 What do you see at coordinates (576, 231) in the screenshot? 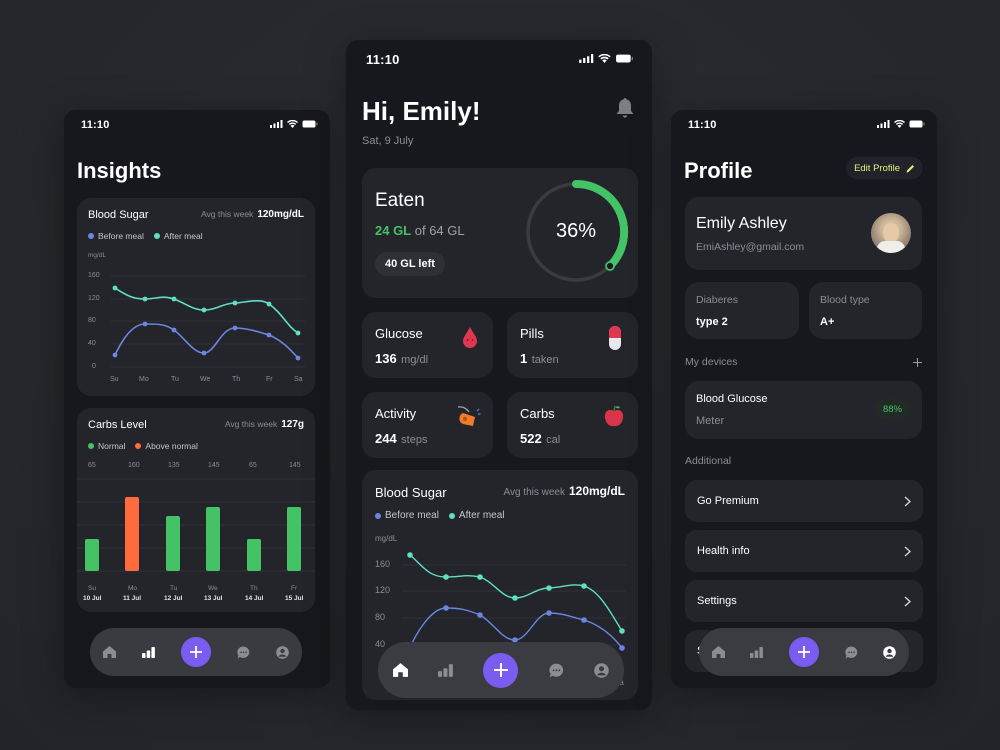
I see `progress-percent: 36%` at bounding box center [576, 231].